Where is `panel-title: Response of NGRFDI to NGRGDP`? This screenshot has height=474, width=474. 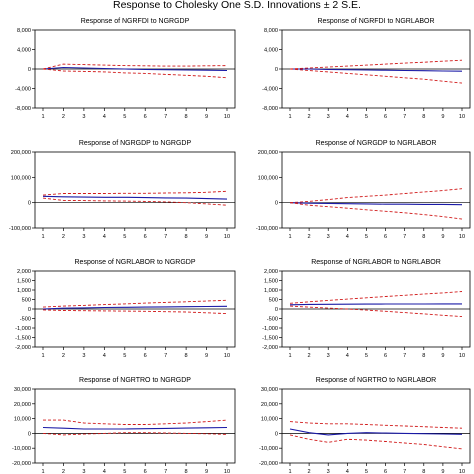
panel-title: Response of NGRFDI to NGRGDP is located at coordinates (135, 21).